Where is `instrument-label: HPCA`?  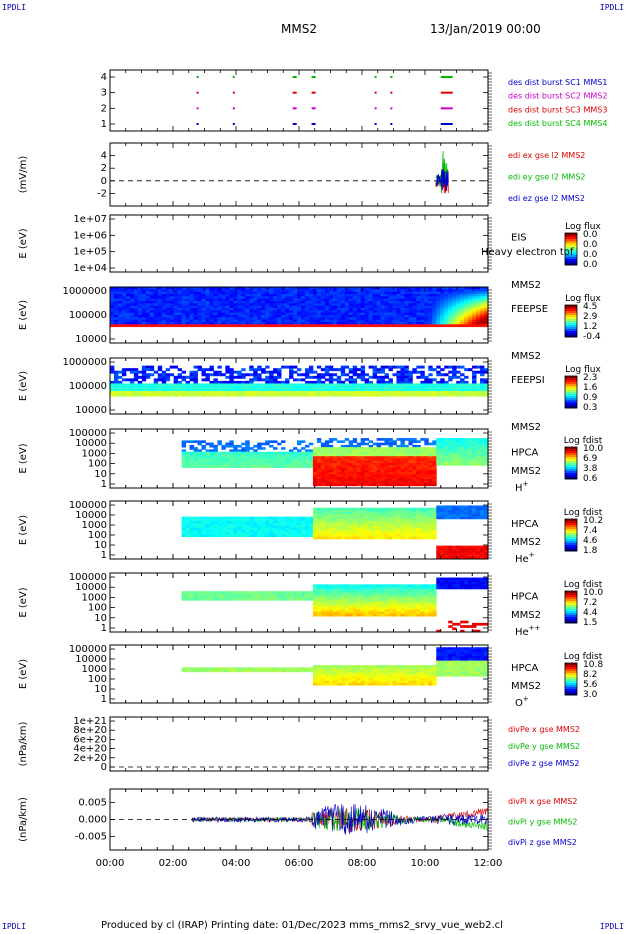 instrument-label: HPCA is located at coordinates (525, 524).